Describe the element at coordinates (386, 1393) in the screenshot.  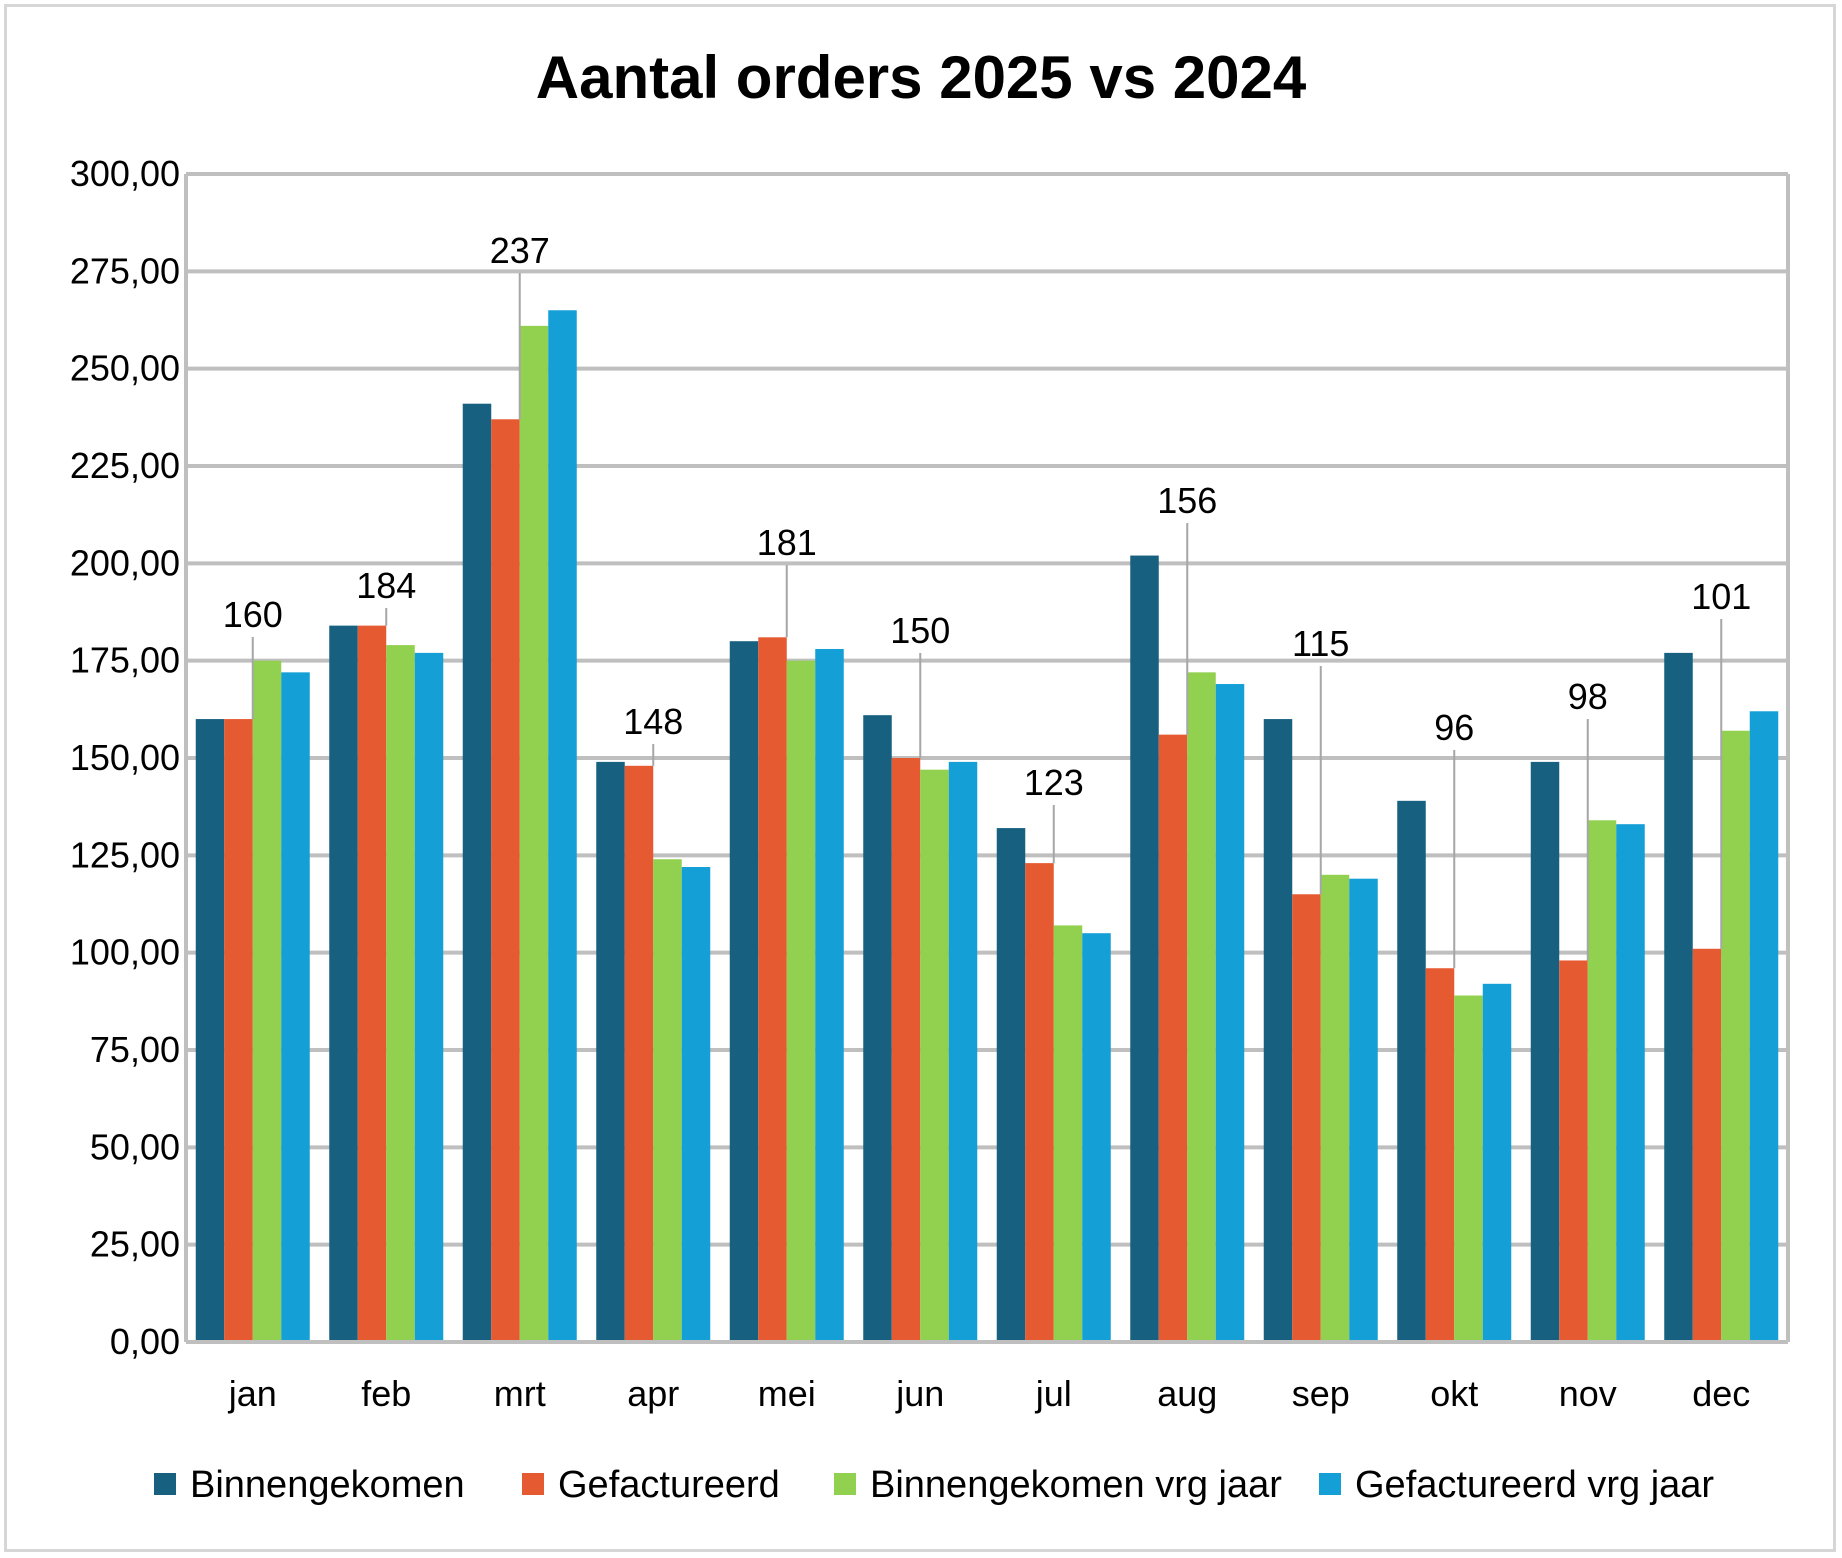
I see `x-tick-label: feb` at that location.